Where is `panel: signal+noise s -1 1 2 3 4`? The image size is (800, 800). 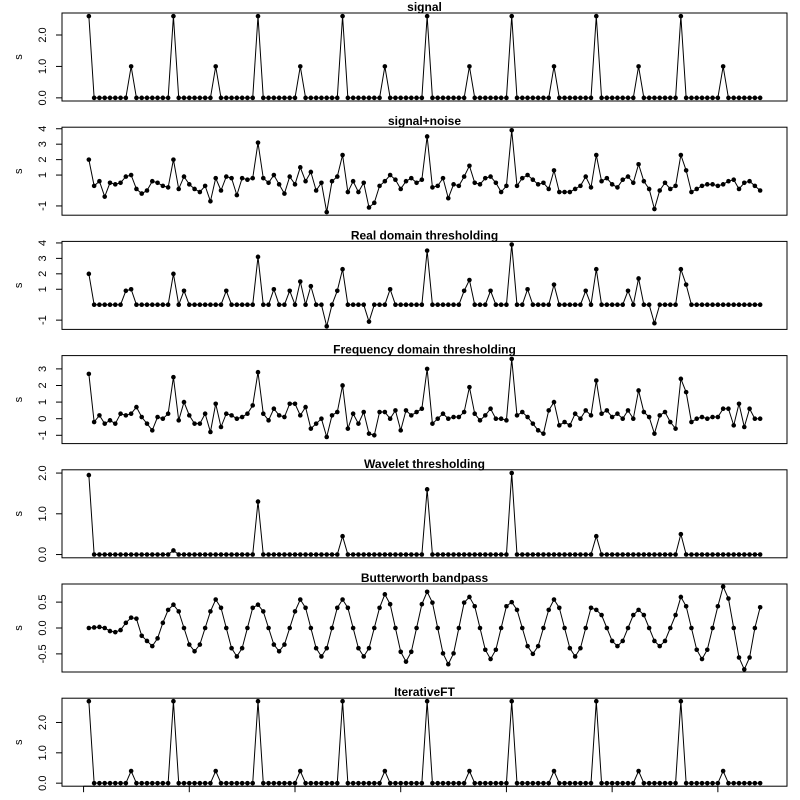 panel: signal+noise s -1 1 2 3 4 is located at coordinates (400, 165).